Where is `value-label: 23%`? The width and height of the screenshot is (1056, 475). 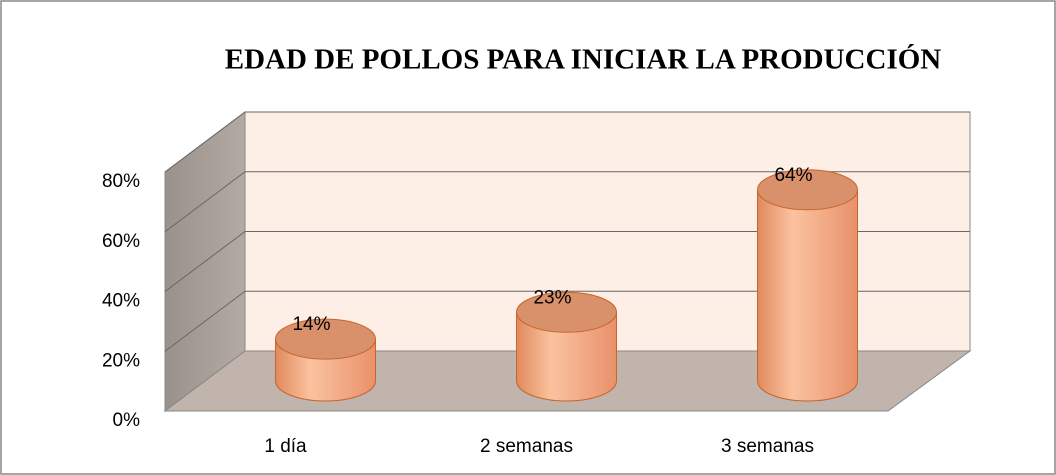
value-label: 23% is located at coordinates (552, 297).